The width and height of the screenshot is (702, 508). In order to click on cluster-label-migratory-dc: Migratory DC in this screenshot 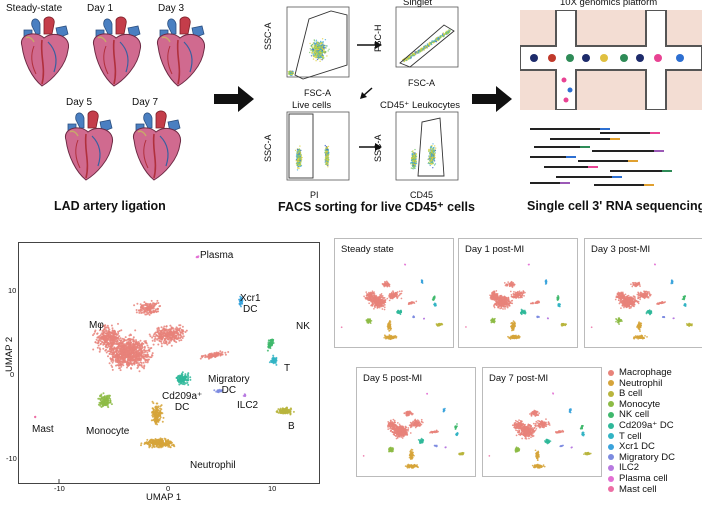, I will do `click(229, 385)`.